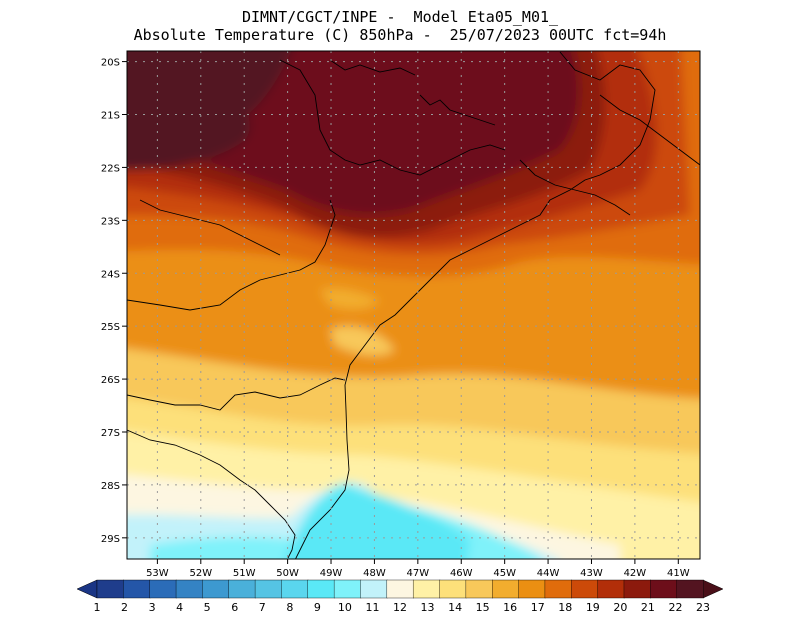 The height and width of the screenshot is (618, 800). I want to click on lat-label: 22S, so click(110, 168).